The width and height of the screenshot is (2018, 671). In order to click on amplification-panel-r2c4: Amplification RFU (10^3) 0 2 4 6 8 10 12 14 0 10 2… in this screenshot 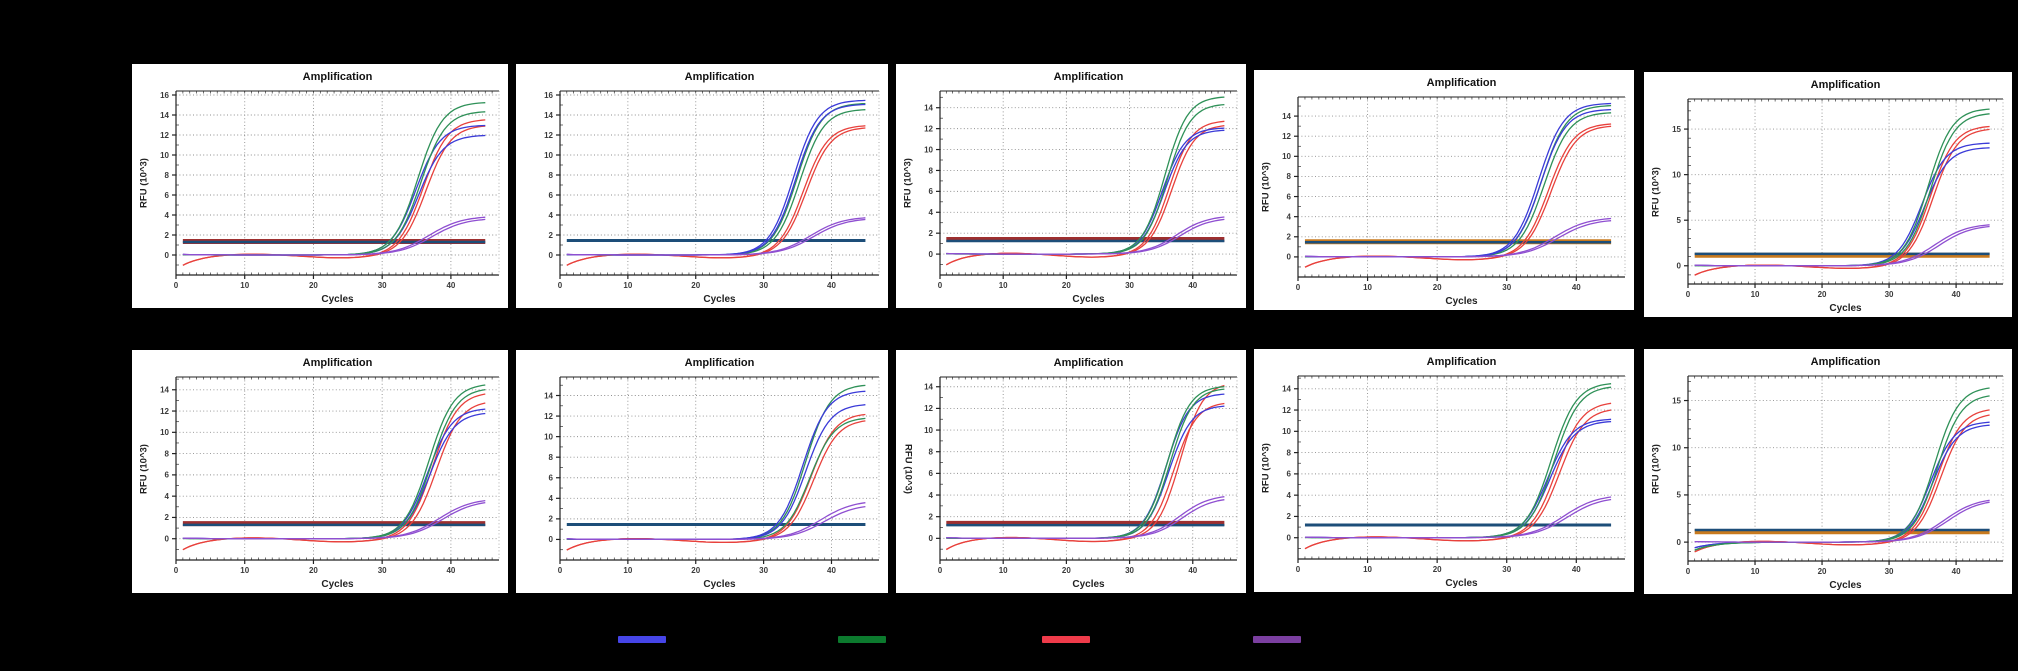, I will do `click(1444, 470)`.